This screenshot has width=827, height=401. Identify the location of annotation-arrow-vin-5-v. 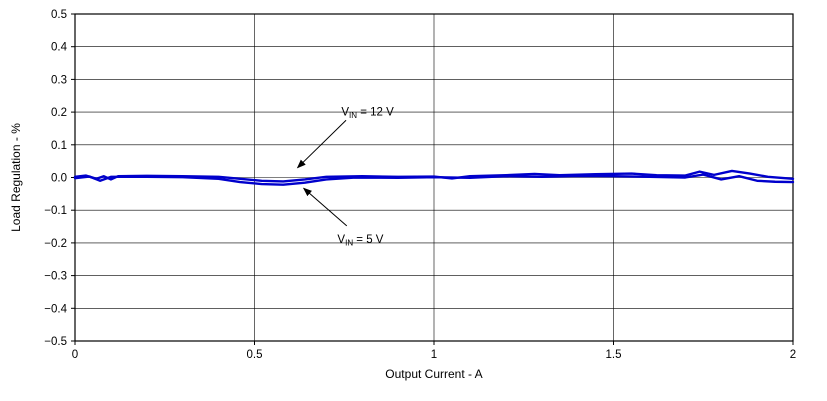
(325, 207).